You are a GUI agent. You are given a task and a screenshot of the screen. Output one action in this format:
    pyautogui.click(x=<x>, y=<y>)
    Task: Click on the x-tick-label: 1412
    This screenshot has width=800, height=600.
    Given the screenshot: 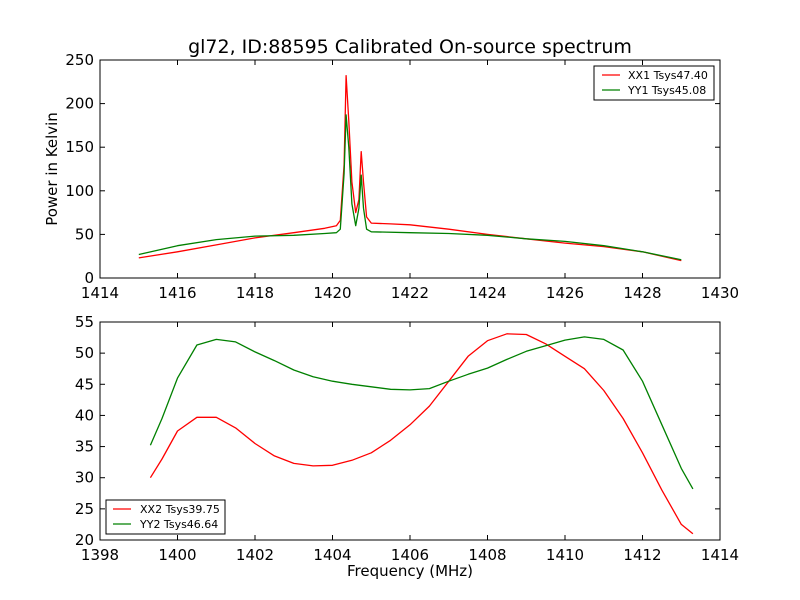 What is the action you would take?
    pyautogui.click(x=642, y=555)
    